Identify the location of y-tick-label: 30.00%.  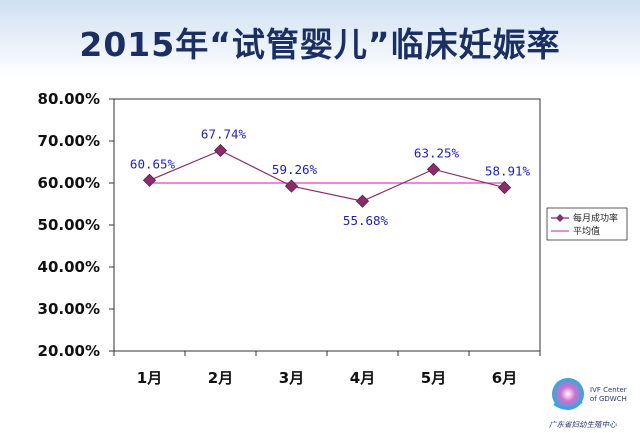
(69, 309).